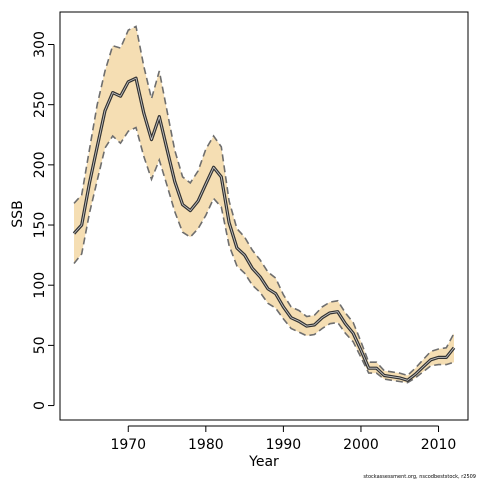 This screenshot has height=480, width=480. I want to click on y-tick-label: 250, so click(40, 104).